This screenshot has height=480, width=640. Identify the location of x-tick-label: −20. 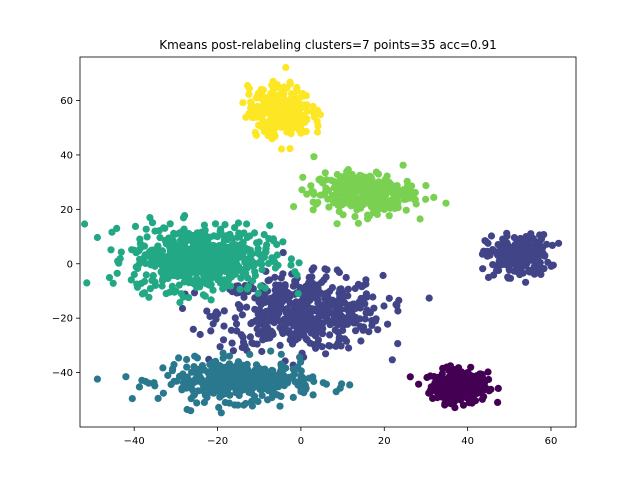
(217, 441).